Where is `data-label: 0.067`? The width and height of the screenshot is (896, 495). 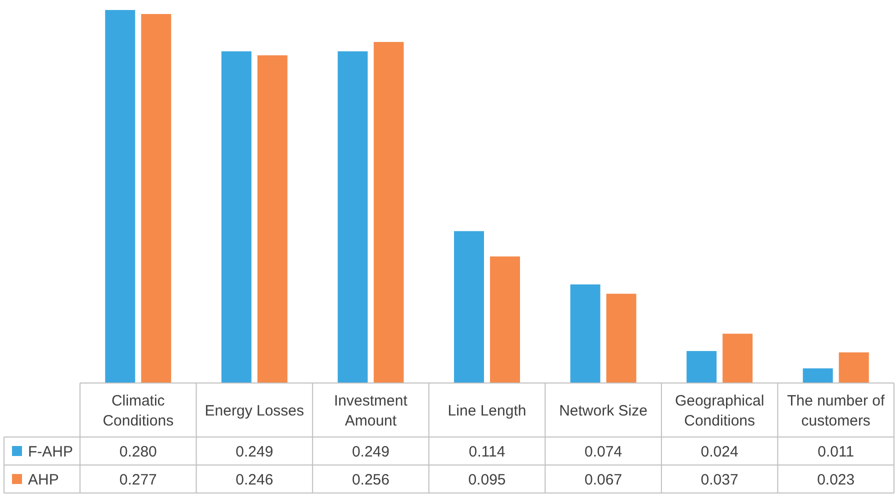 data-label: 0.067 is located at coordinates (603, 479).